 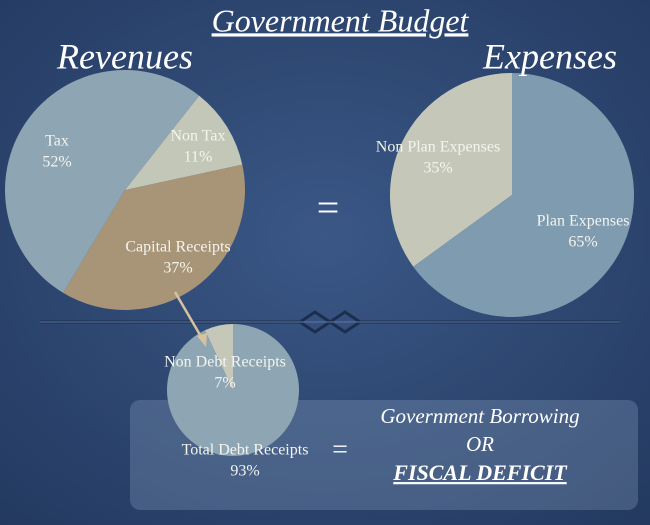 I want to click on conclusion-line: FISCAL DEFICIT, so click(x=480, y=472).